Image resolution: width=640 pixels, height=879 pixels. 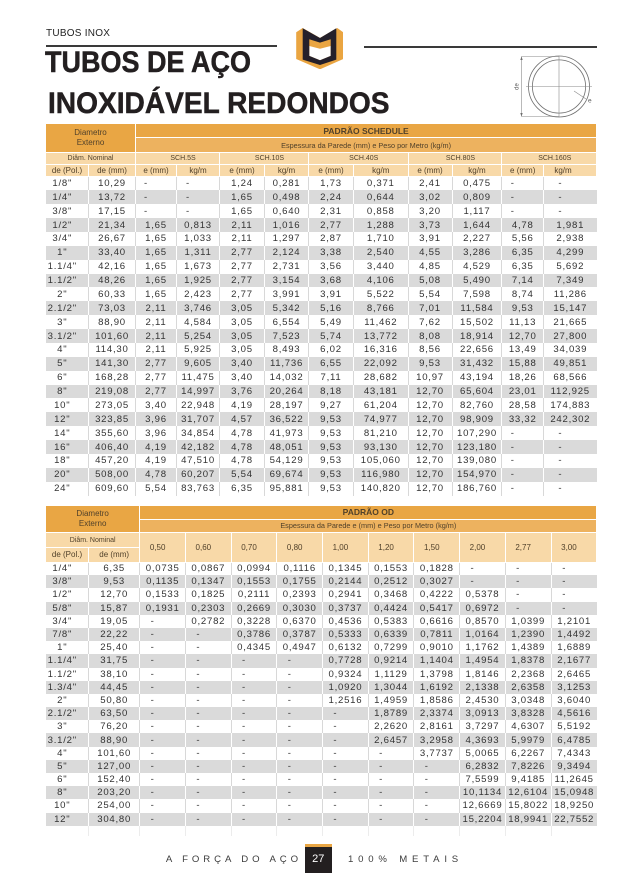 What do you see at coordinates (590, 101) in the screenshot?
I see `svg-text: e` at bounding box center [590, 101].